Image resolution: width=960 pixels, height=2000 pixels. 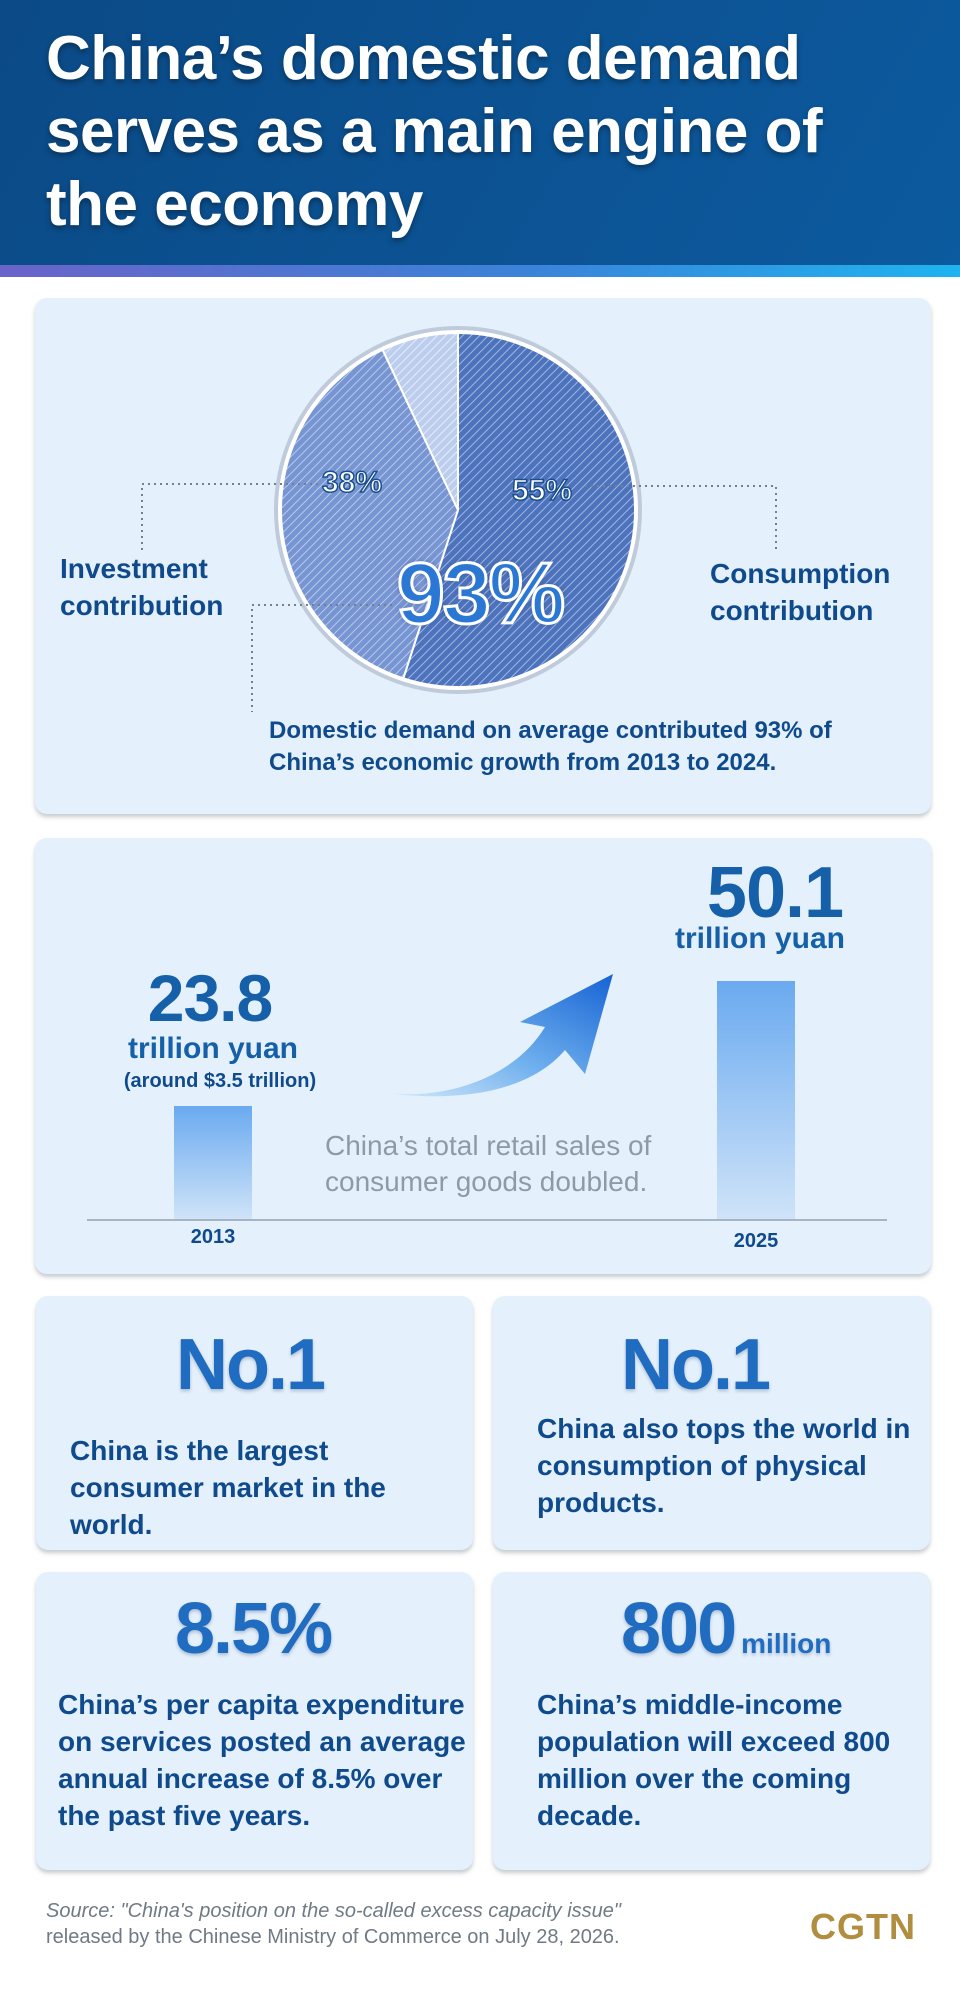 What do you see at coordinates (786, 1643) in the screenshot?
I see `stat-value-suffix: million` at bounding box center [786, 1643].